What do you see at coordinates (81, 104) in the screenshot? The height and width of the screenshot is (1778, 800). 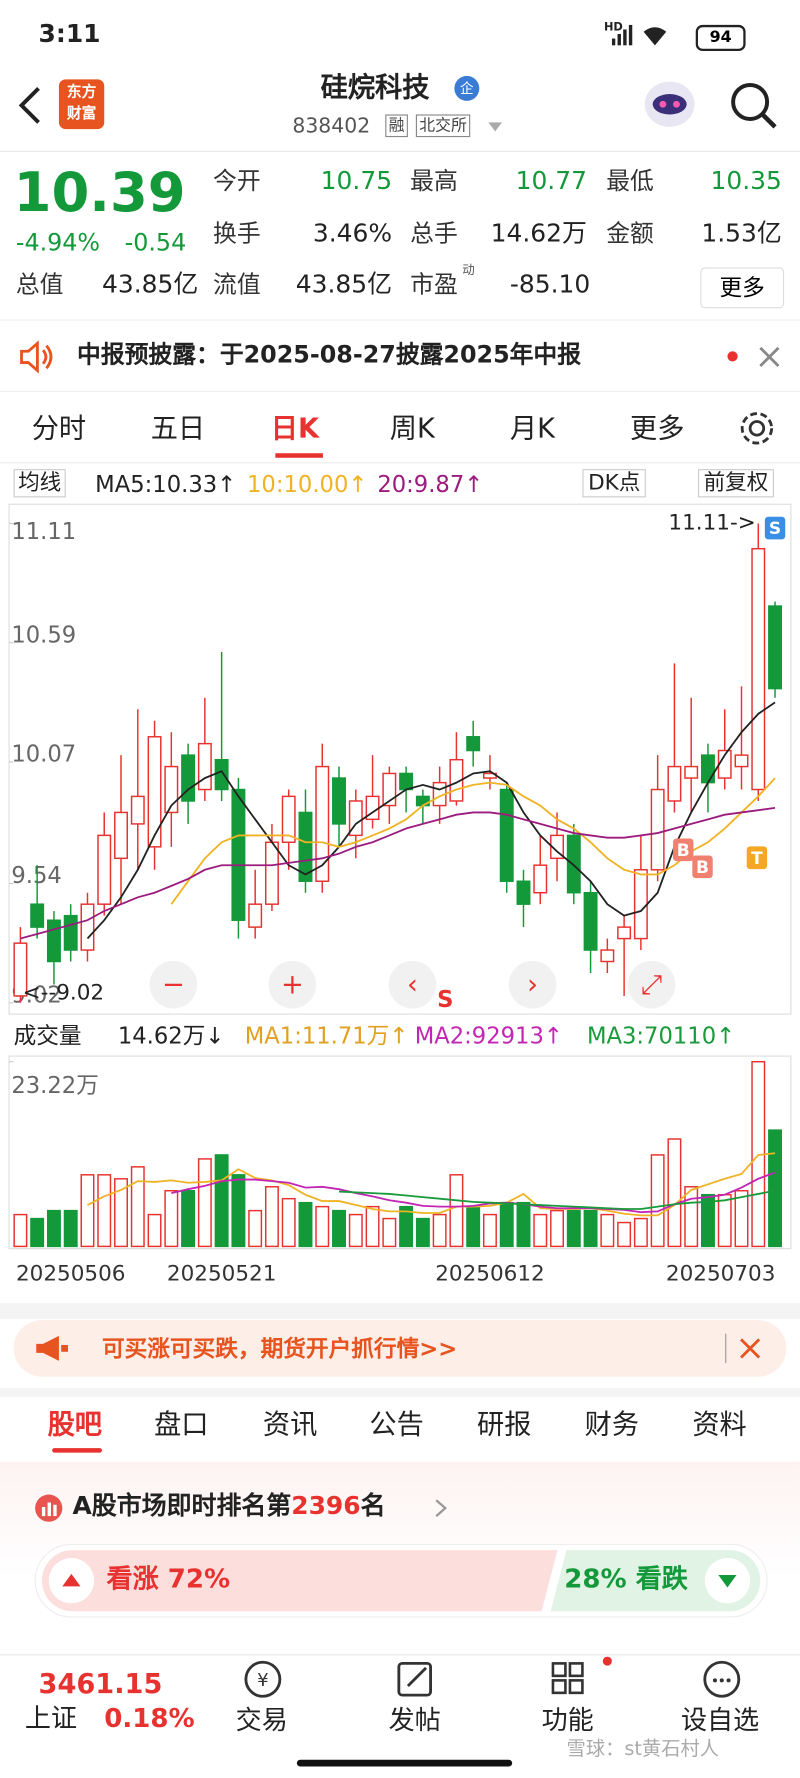 I see `app-logo: 东方 财富` at bounding box center [81, 104].